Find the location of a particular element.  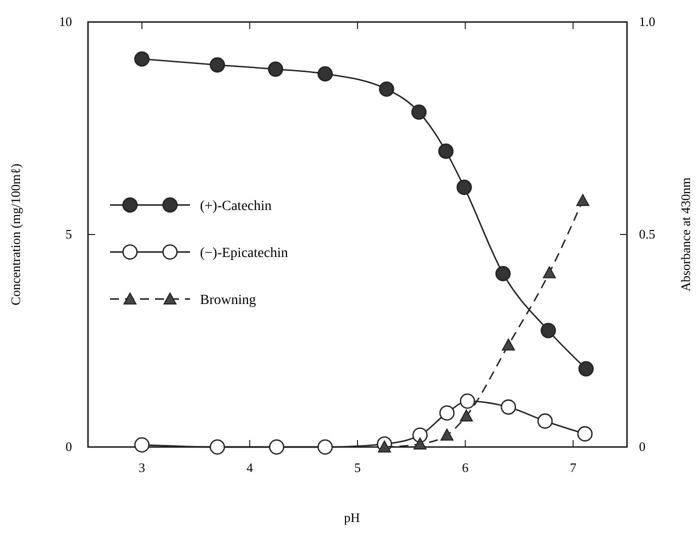

x-tick-label: 3 is located at coordinates (142, 467).